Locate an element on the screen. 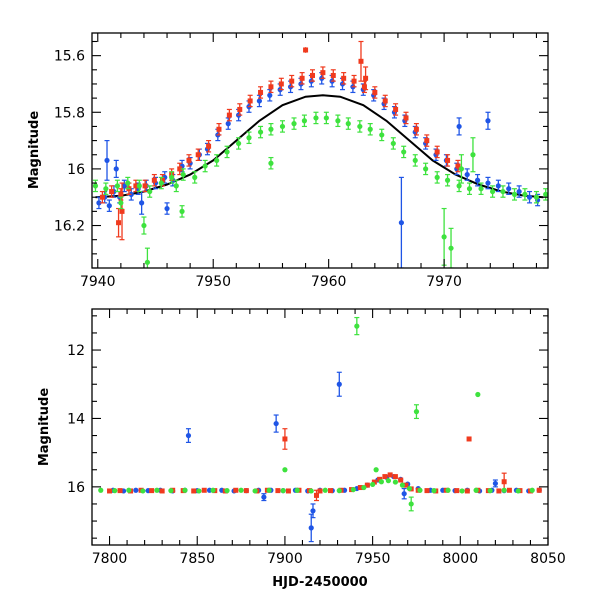 The height and width of the screenshot is (600, 600). top-y-tick-label: 15.8 is located at coordinates (69, 113).